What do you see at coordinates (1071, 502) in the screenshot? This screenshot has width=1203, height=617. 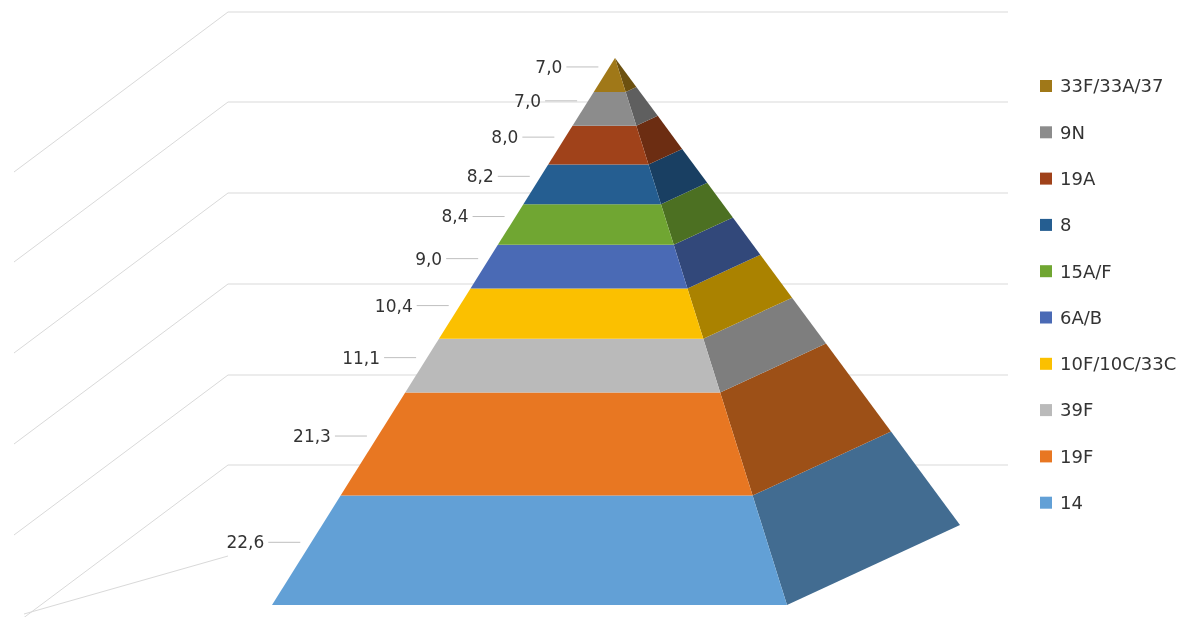 I see `category-label: 14` at bounding box center [1071, 502].